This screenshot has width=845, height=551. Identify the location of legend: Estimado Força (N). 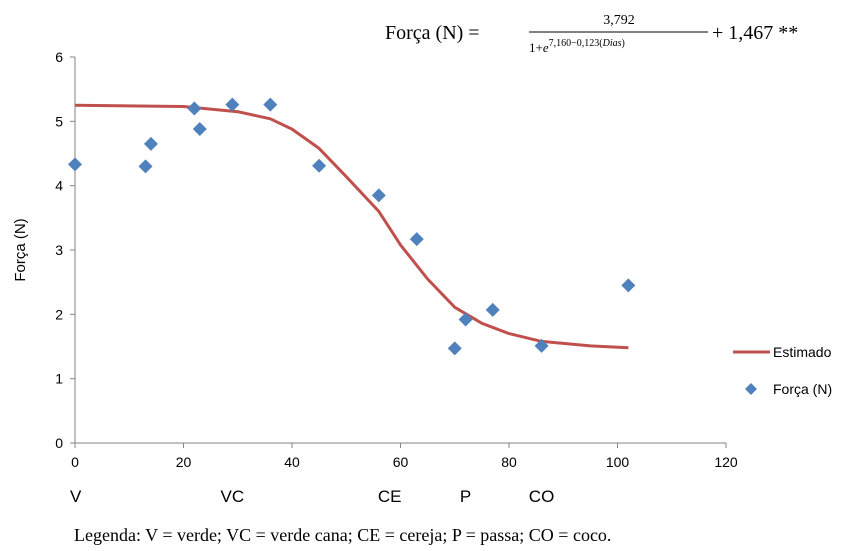
(782, 370).